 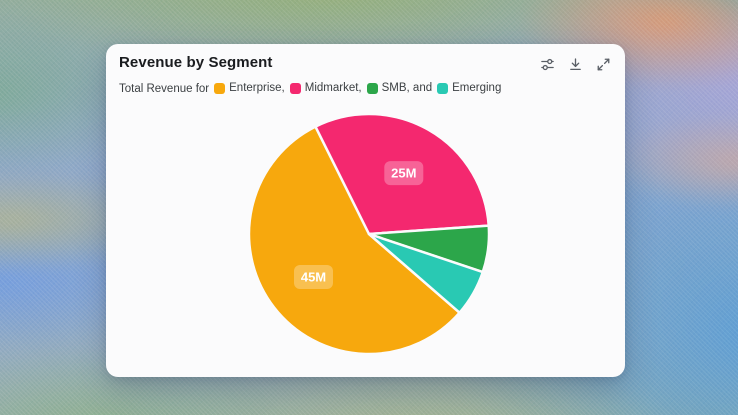 I want to click on subtitle-prefix: Total Revenue for, so click(x=164, y=89).